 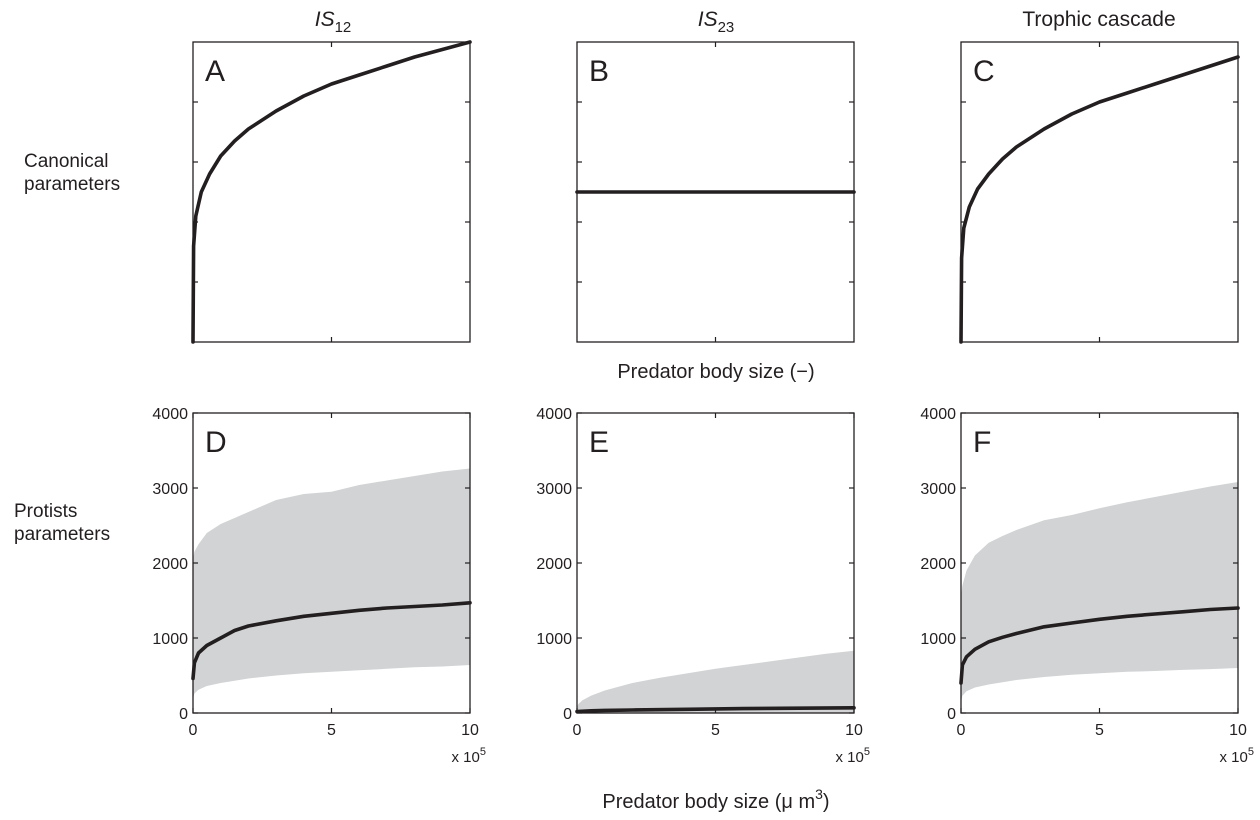 I want to click on row-label-canonical-line1: Canonical, so click(x=66, y=161).